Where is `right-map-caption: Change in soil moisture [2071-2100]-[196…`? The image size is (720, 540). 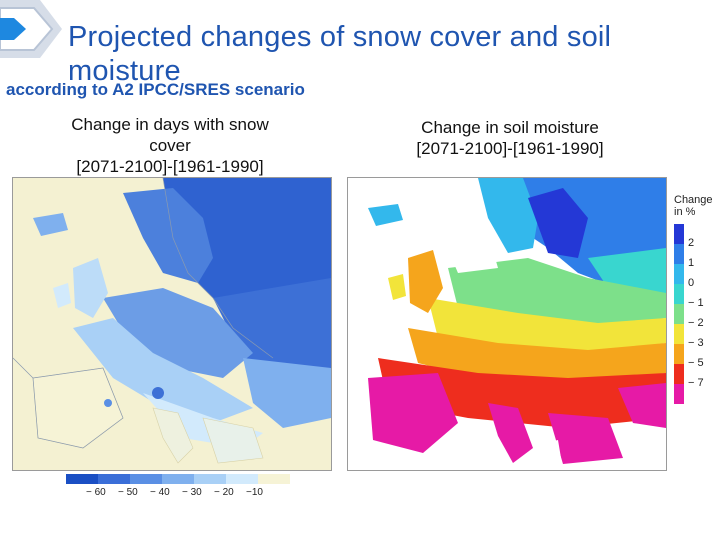 right-map-caption: Change in soil moisture [2071-2100]-[196… is located at coordinates (510, 138).